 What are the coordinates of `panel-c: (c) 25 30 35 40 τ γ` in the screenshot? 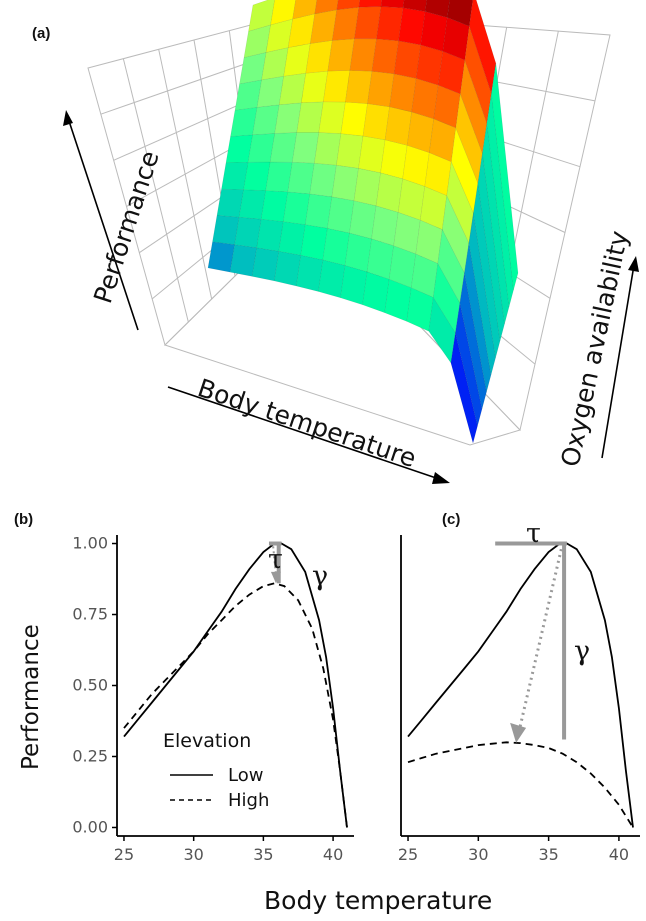 It's located at (519, 687).